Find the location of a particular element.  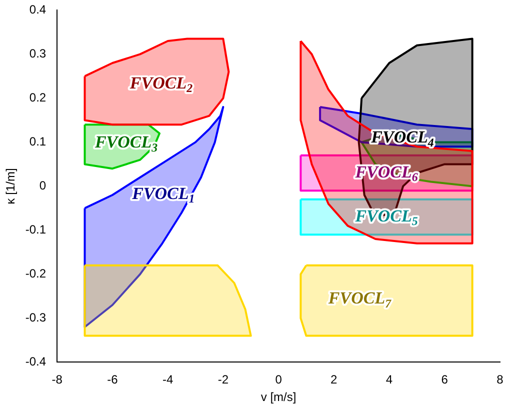

x-tick-label: 6 is located at coordinates (444, 379).